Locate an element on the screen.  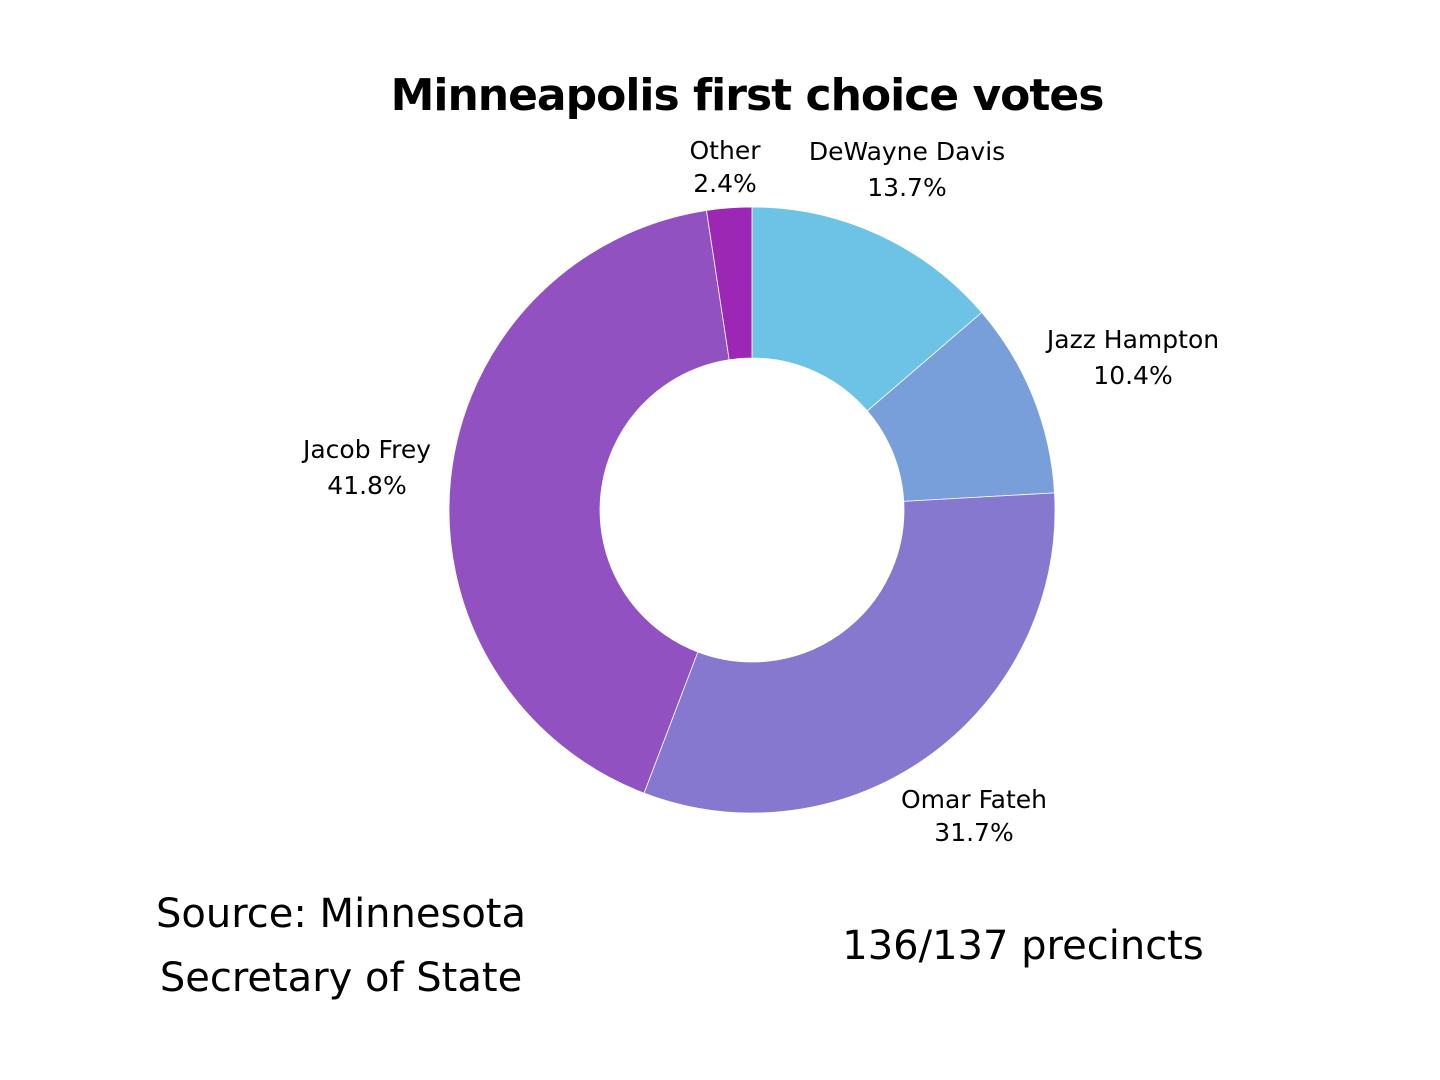
source-note: Source: Minnesota Secretary of State is located at coordinates (341, 946).